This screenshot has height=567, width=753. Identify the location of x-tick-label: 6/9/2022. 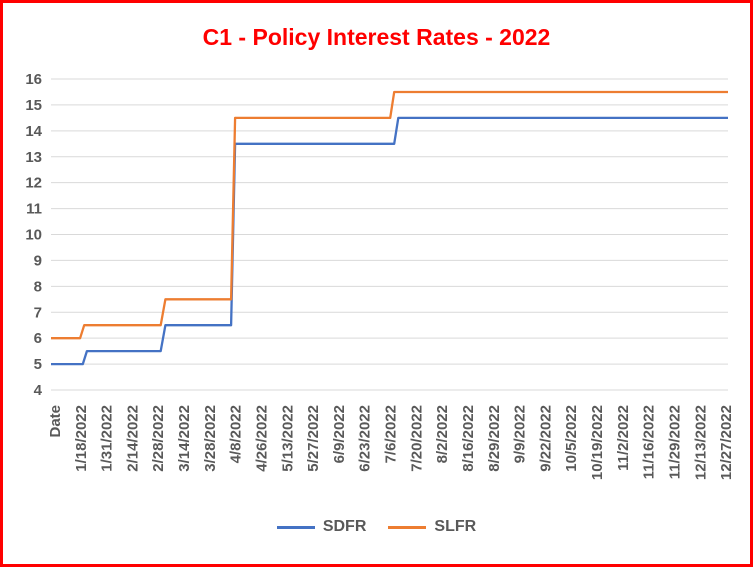
(339, 434).